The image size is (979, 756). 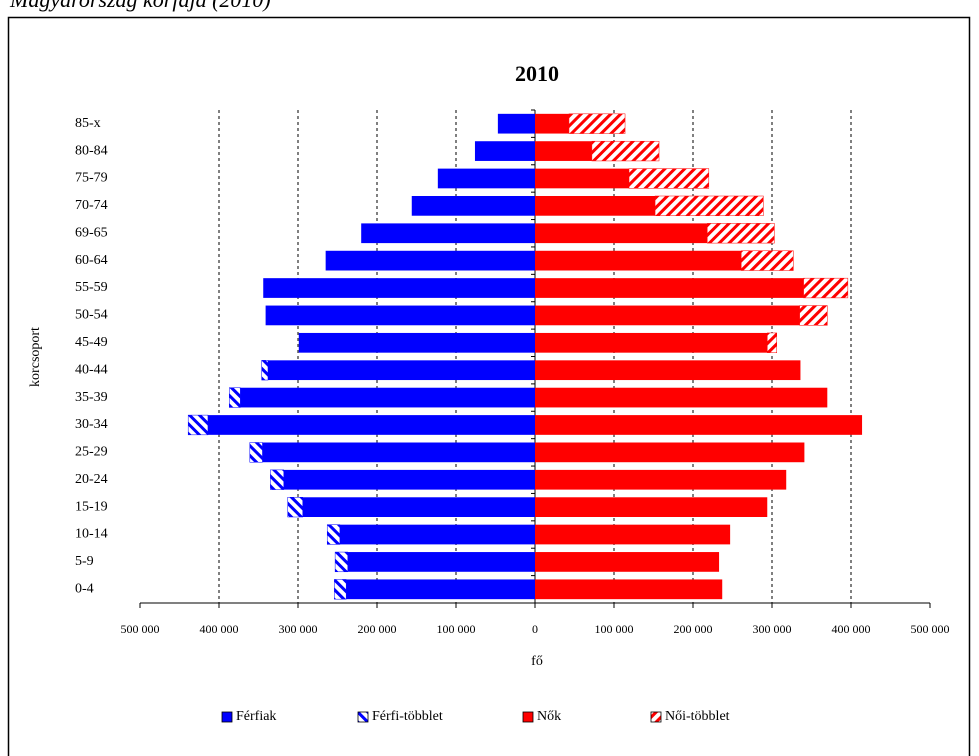 I want to click on y-tick-label: 75-79, so click(x=91, y=178).